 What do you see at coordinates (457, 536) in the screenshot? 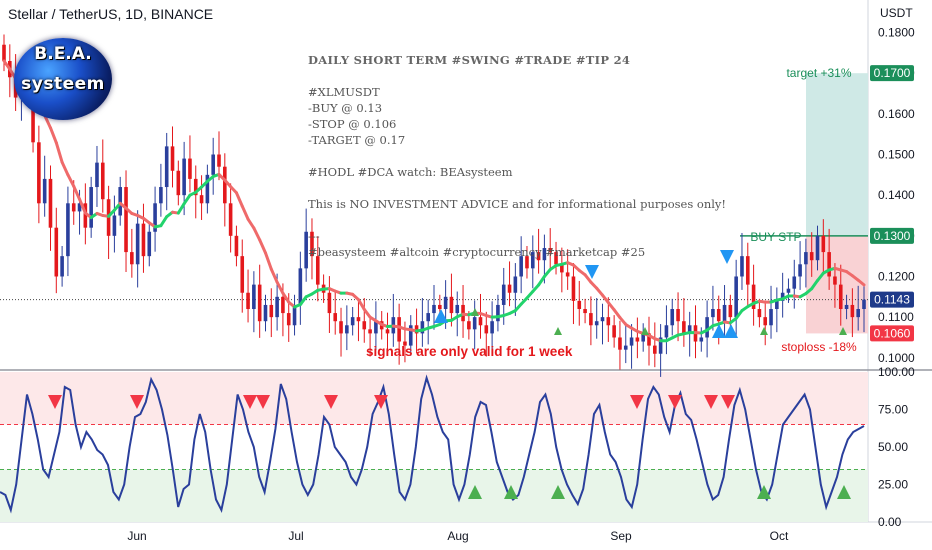
I see `time-tick-label: Aug` at bounding box center [457, 536].